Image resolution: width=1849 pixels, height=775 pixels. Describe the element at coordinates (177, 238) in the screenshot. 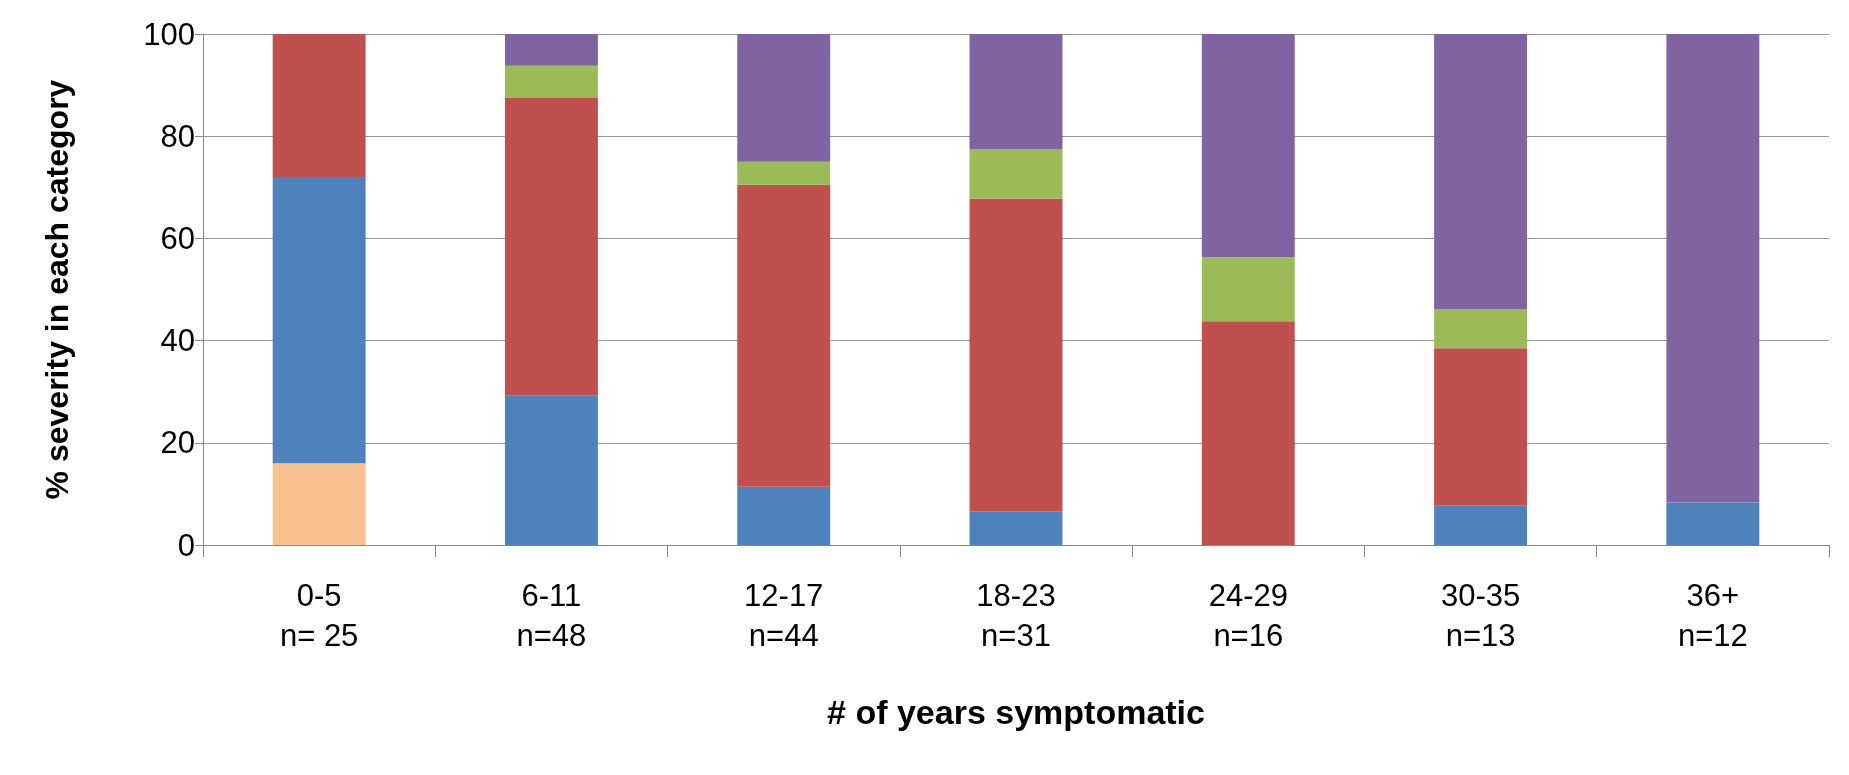

I see `y-tick-label: 60` at that location.